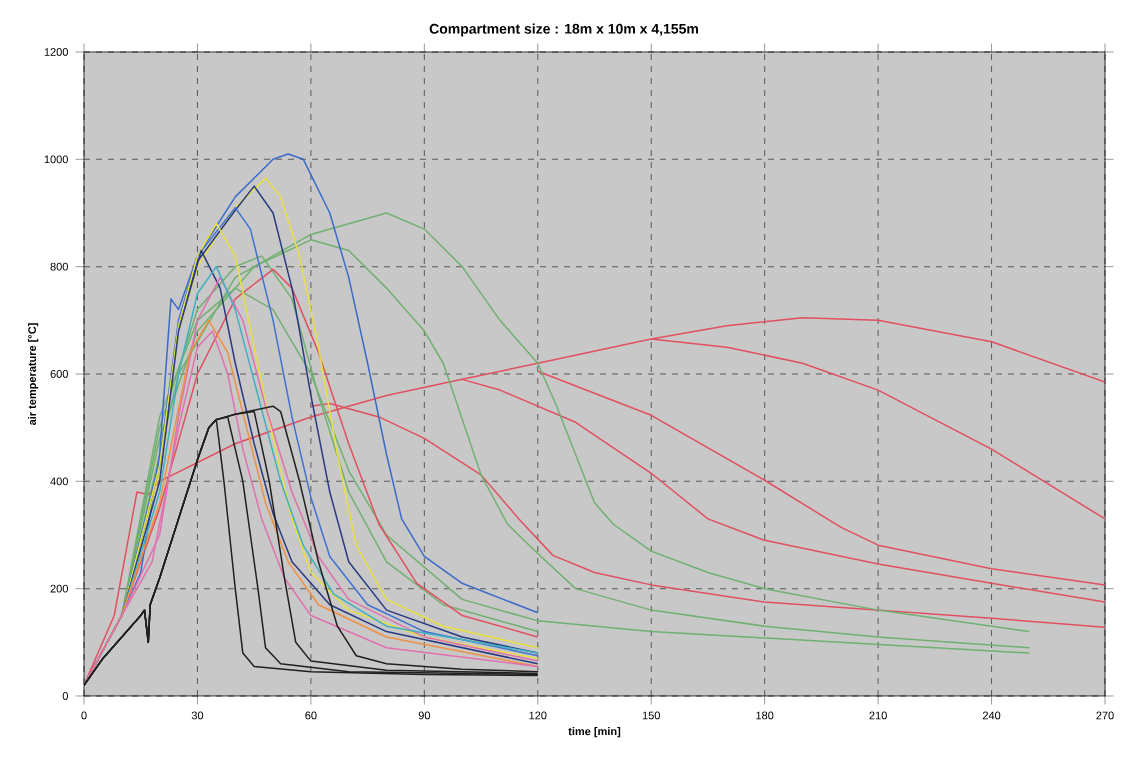 The height and width of the screenshot is (758, 1131). What do you see at coordinates (563, 30) in the screenshot?
I see `chart-title: Compartment size : 18m x 10m x 4,155m` at bounding box center [563, 30].